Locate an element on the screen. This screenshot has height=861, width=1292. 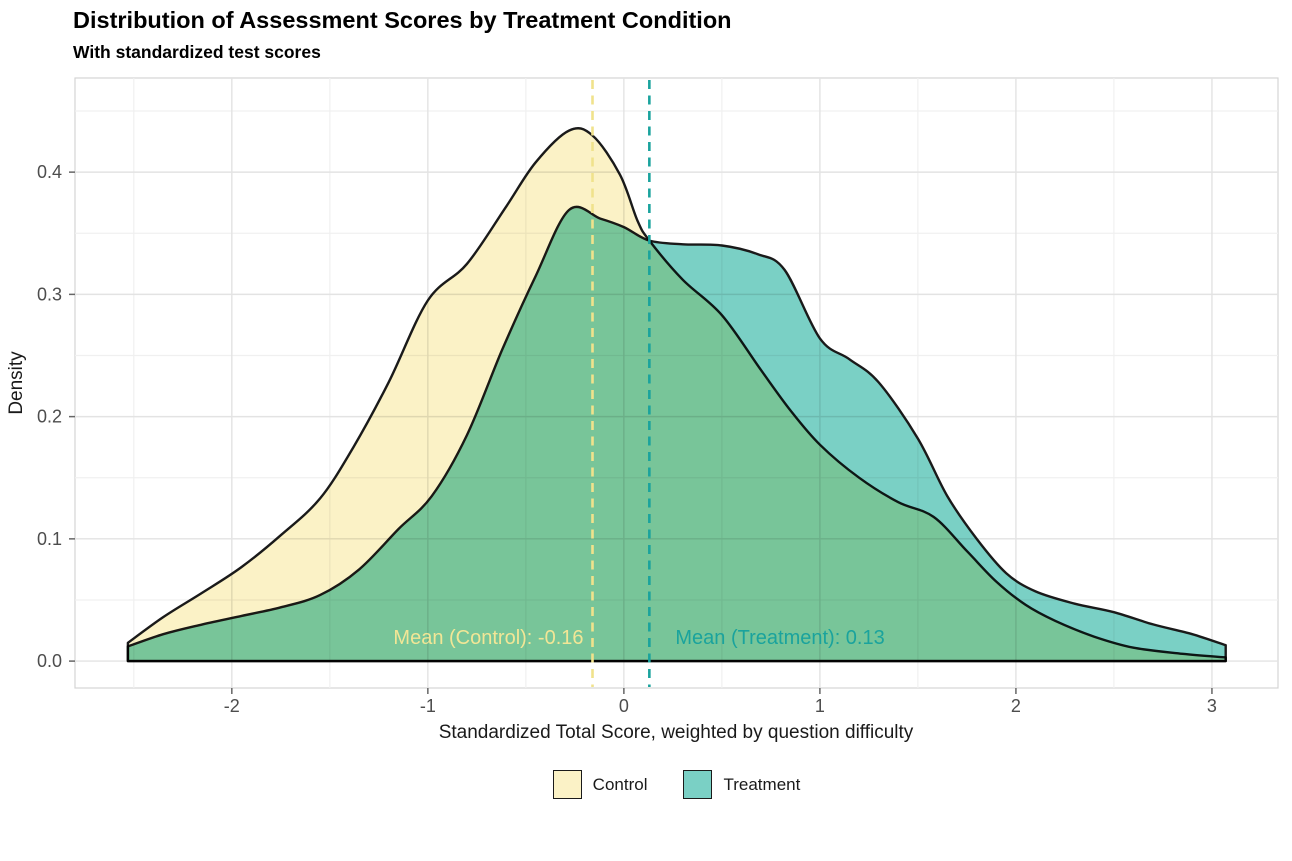
mean-treatment-annotation: Mean (Treatment): 0.13 is located at coordinates (779, 638).